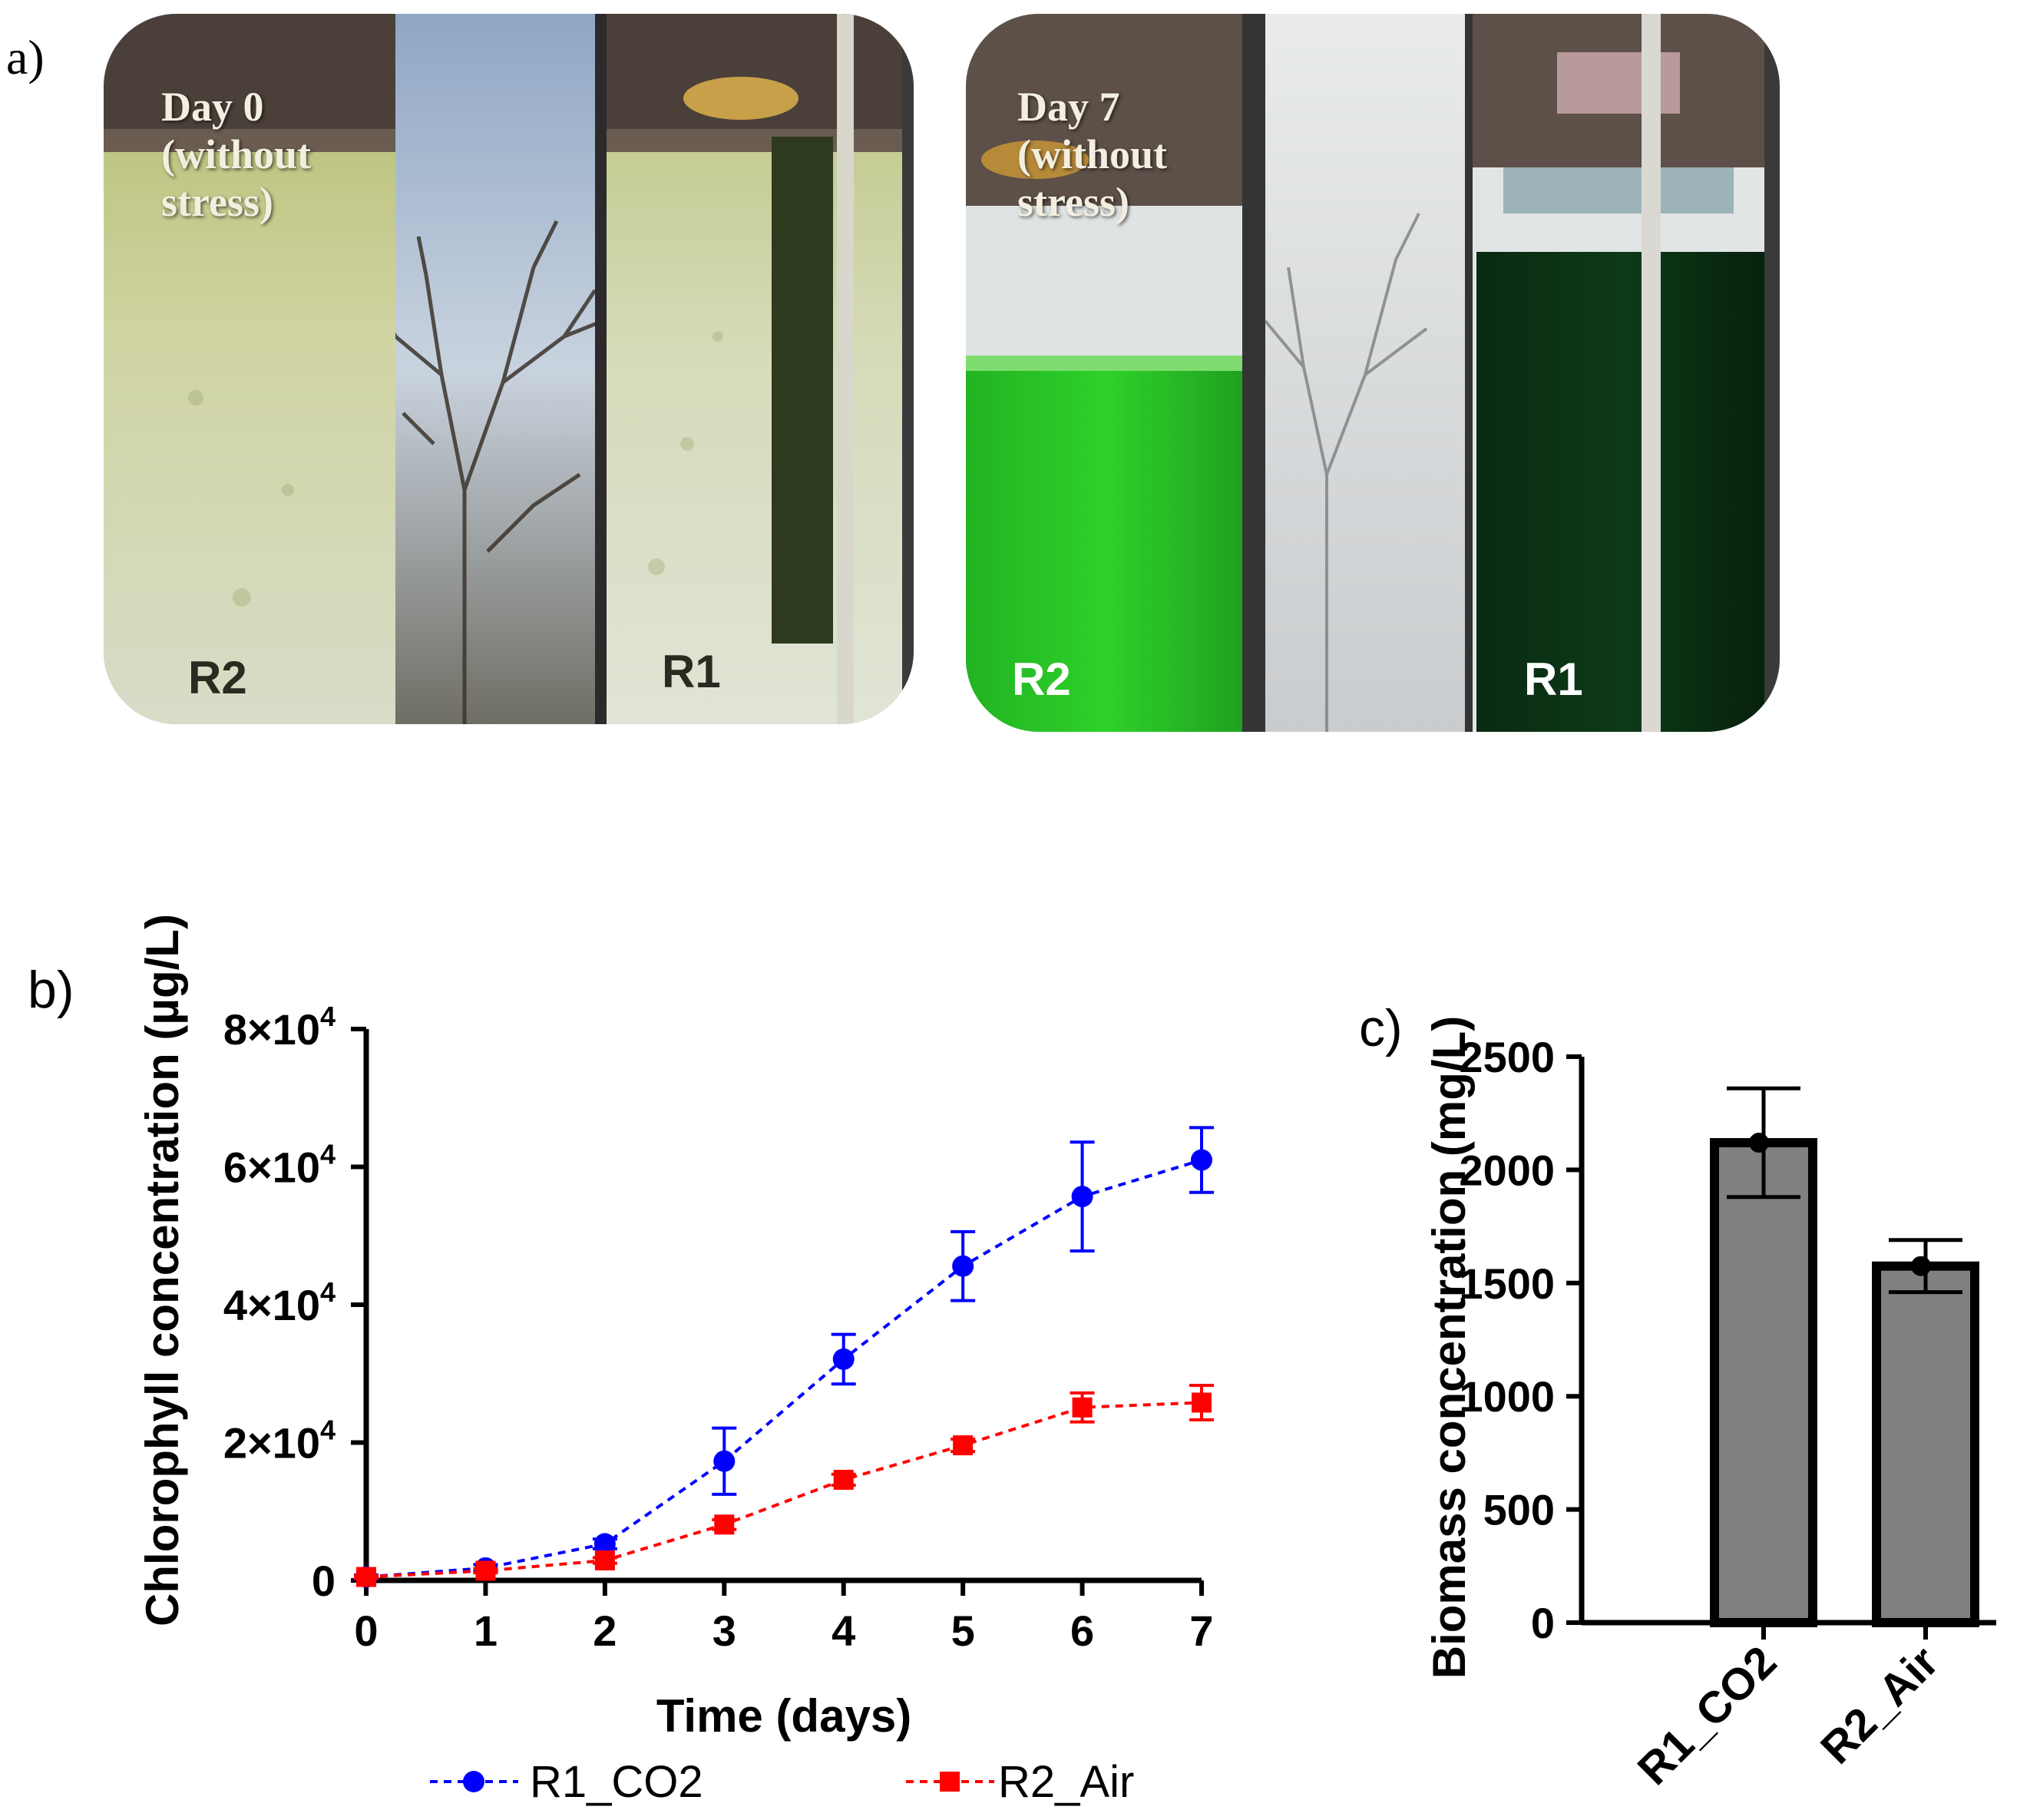 The width and height of the screenshot is (2040, 1820). What do you see at coordinates (162, 1270) in the screenshot?
I see `y-axis-title-b: Chlorophyll concentration (µg/L)` at bounding box center [162, 1270].